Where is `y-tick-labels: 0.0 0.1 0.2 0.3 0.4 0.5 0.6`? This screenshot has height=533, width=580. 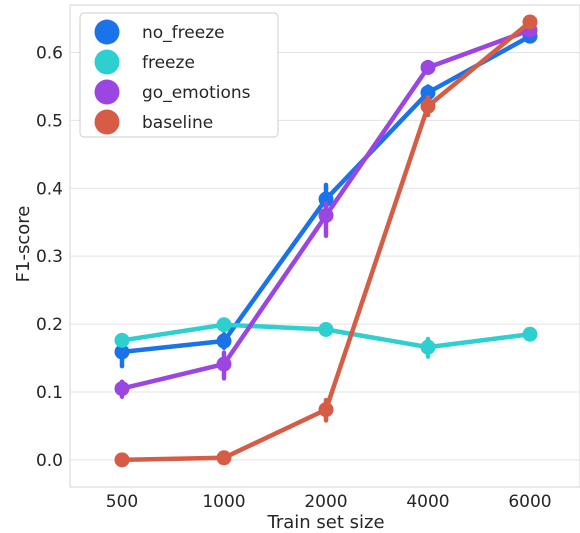
y-tick-labels: 0.0 0.1 0.2 0.3 0.4 0.5 0.6 is located at coordinates (49, 257).